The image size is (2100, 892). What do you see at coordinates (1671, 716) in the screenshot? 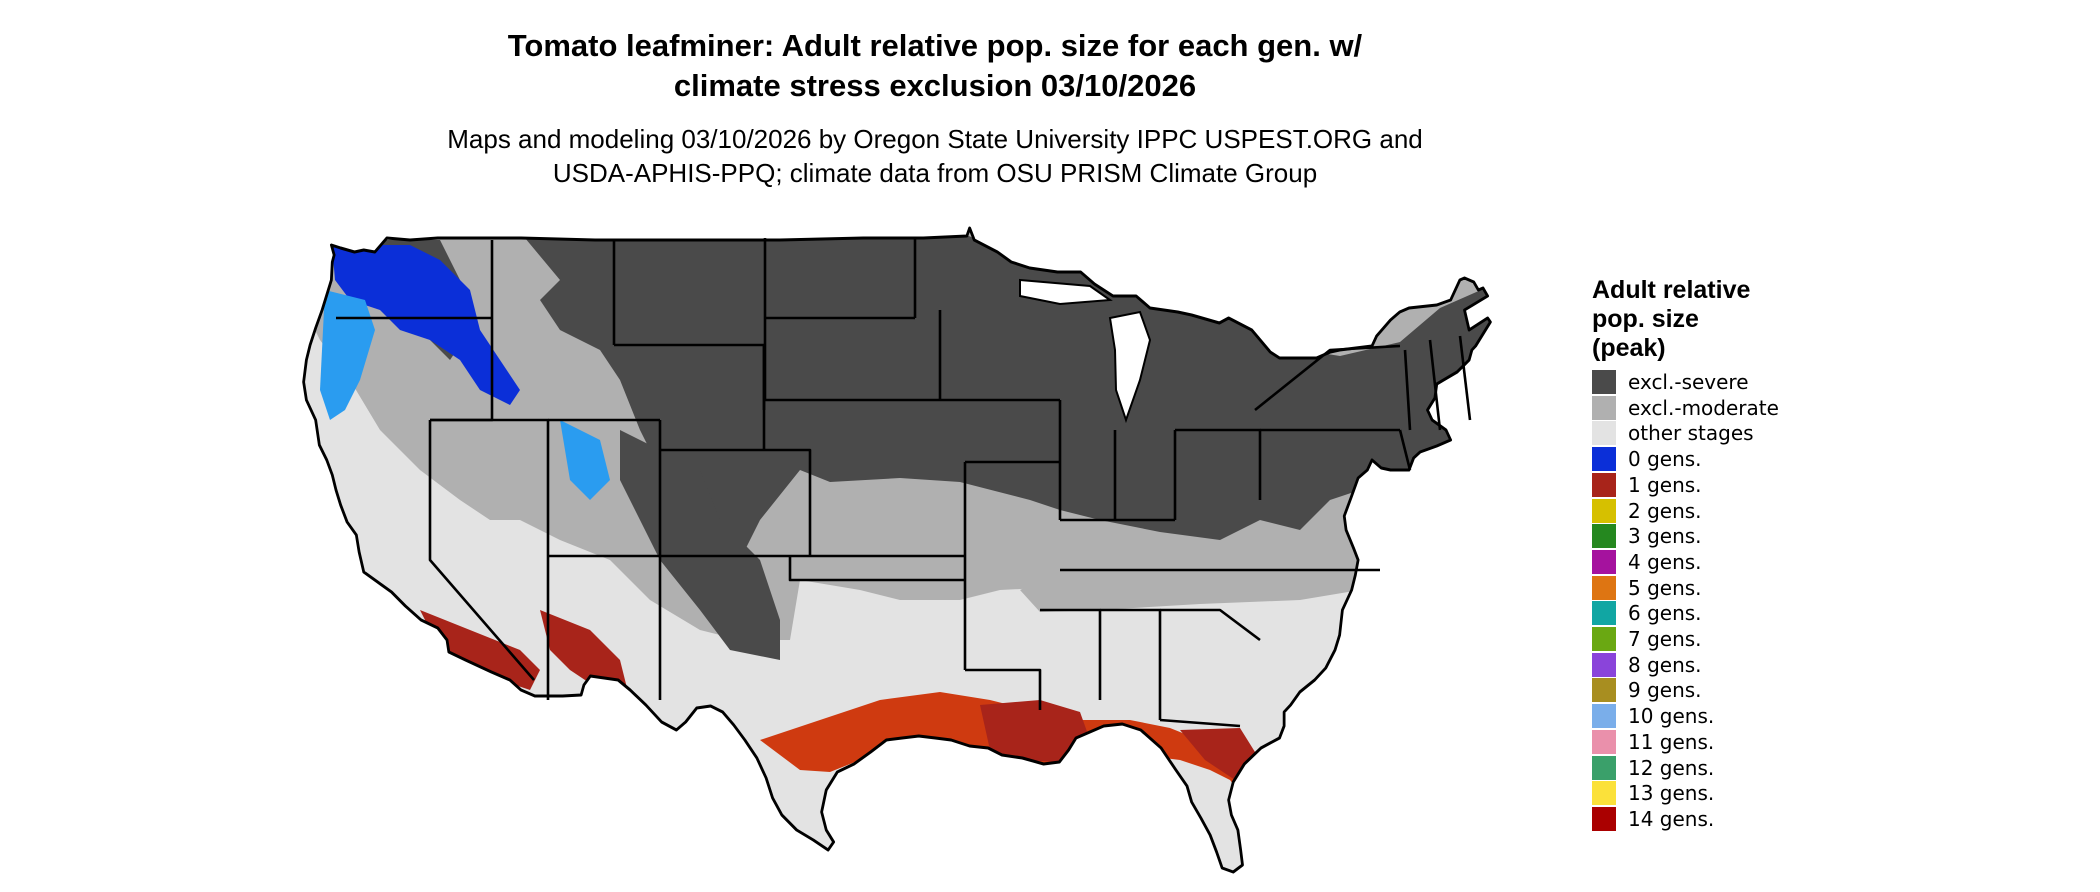
I see `legend-label: 10 gens.` at bounding box center [1671, 716].